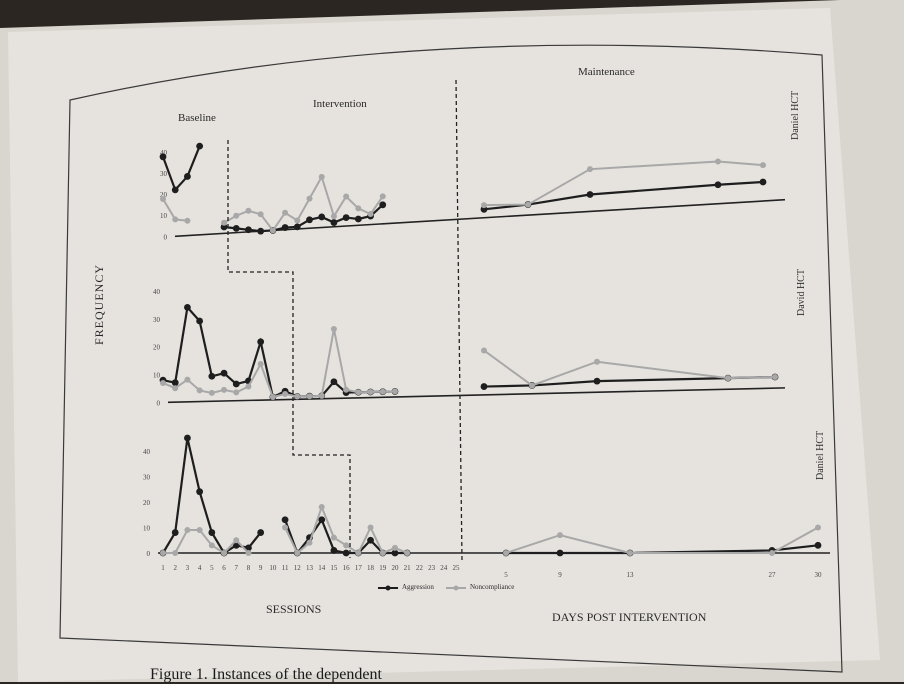 The image size is (904, 684). I want to click on panel-label-middle: David HCT, so click(801, 292).